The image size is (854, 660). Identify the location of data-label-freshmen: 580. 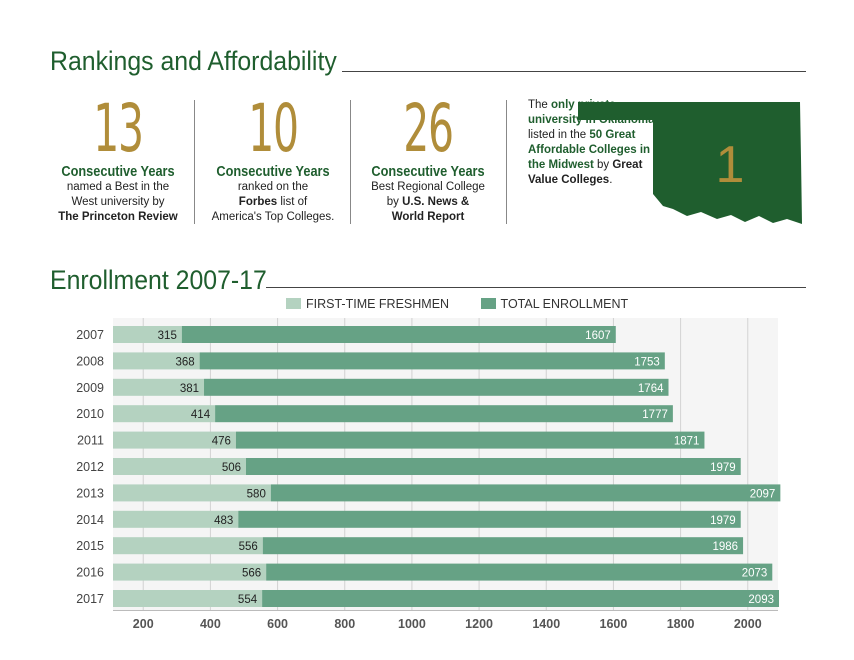
(256, 494).